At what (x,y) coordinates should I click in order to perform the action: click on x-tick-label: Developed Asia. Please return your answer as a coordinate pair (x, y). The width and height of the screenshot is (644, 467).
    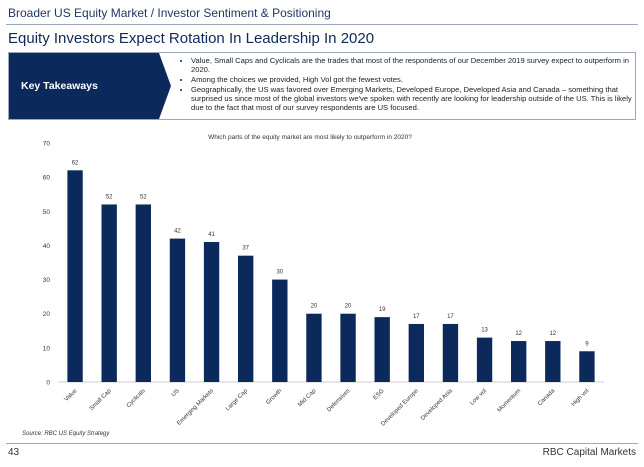
    Looking at the image, I should click on (437, 405).